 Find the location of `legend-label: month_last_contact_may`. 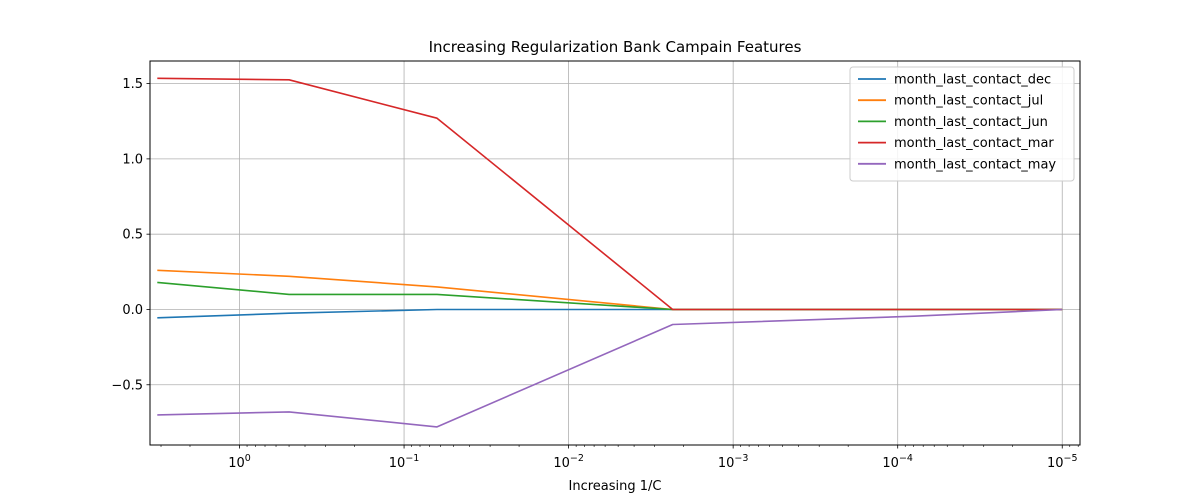

legend-label: month_last_contact_may is located at coordinates (975, 164).